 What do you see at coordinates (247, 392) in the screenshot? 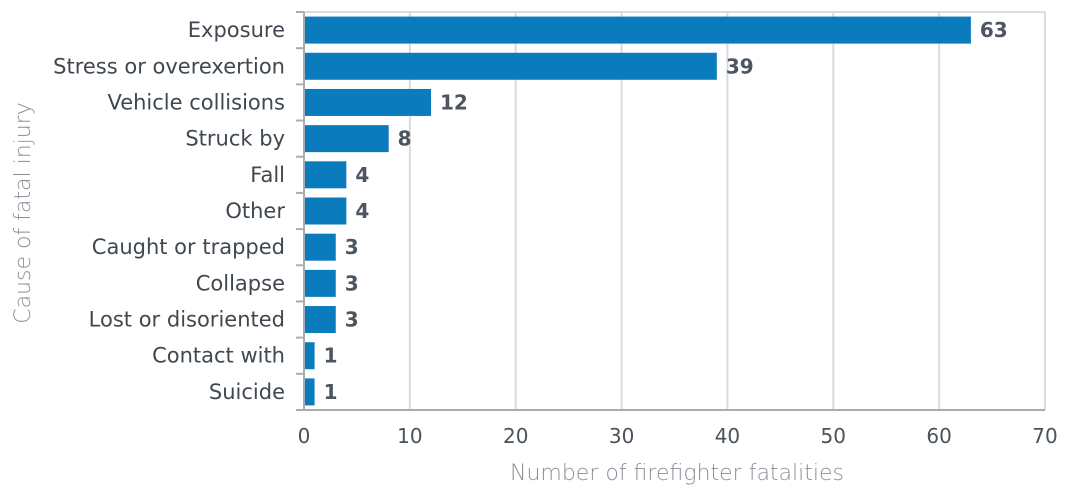
I see `category-label: Suicide` at bounding box center [247, 392].